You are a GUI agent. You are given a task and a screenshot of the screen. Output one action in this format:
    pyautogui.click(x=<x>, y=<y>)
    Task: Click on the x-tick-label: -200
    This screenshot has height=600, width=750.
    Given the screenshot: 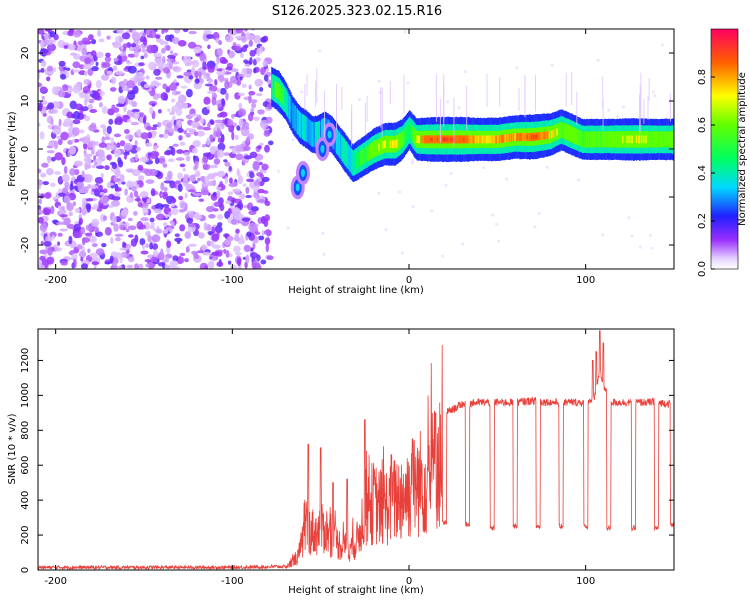 What is the action you would take?
    pyautogui.click(x=55, y=280)
    